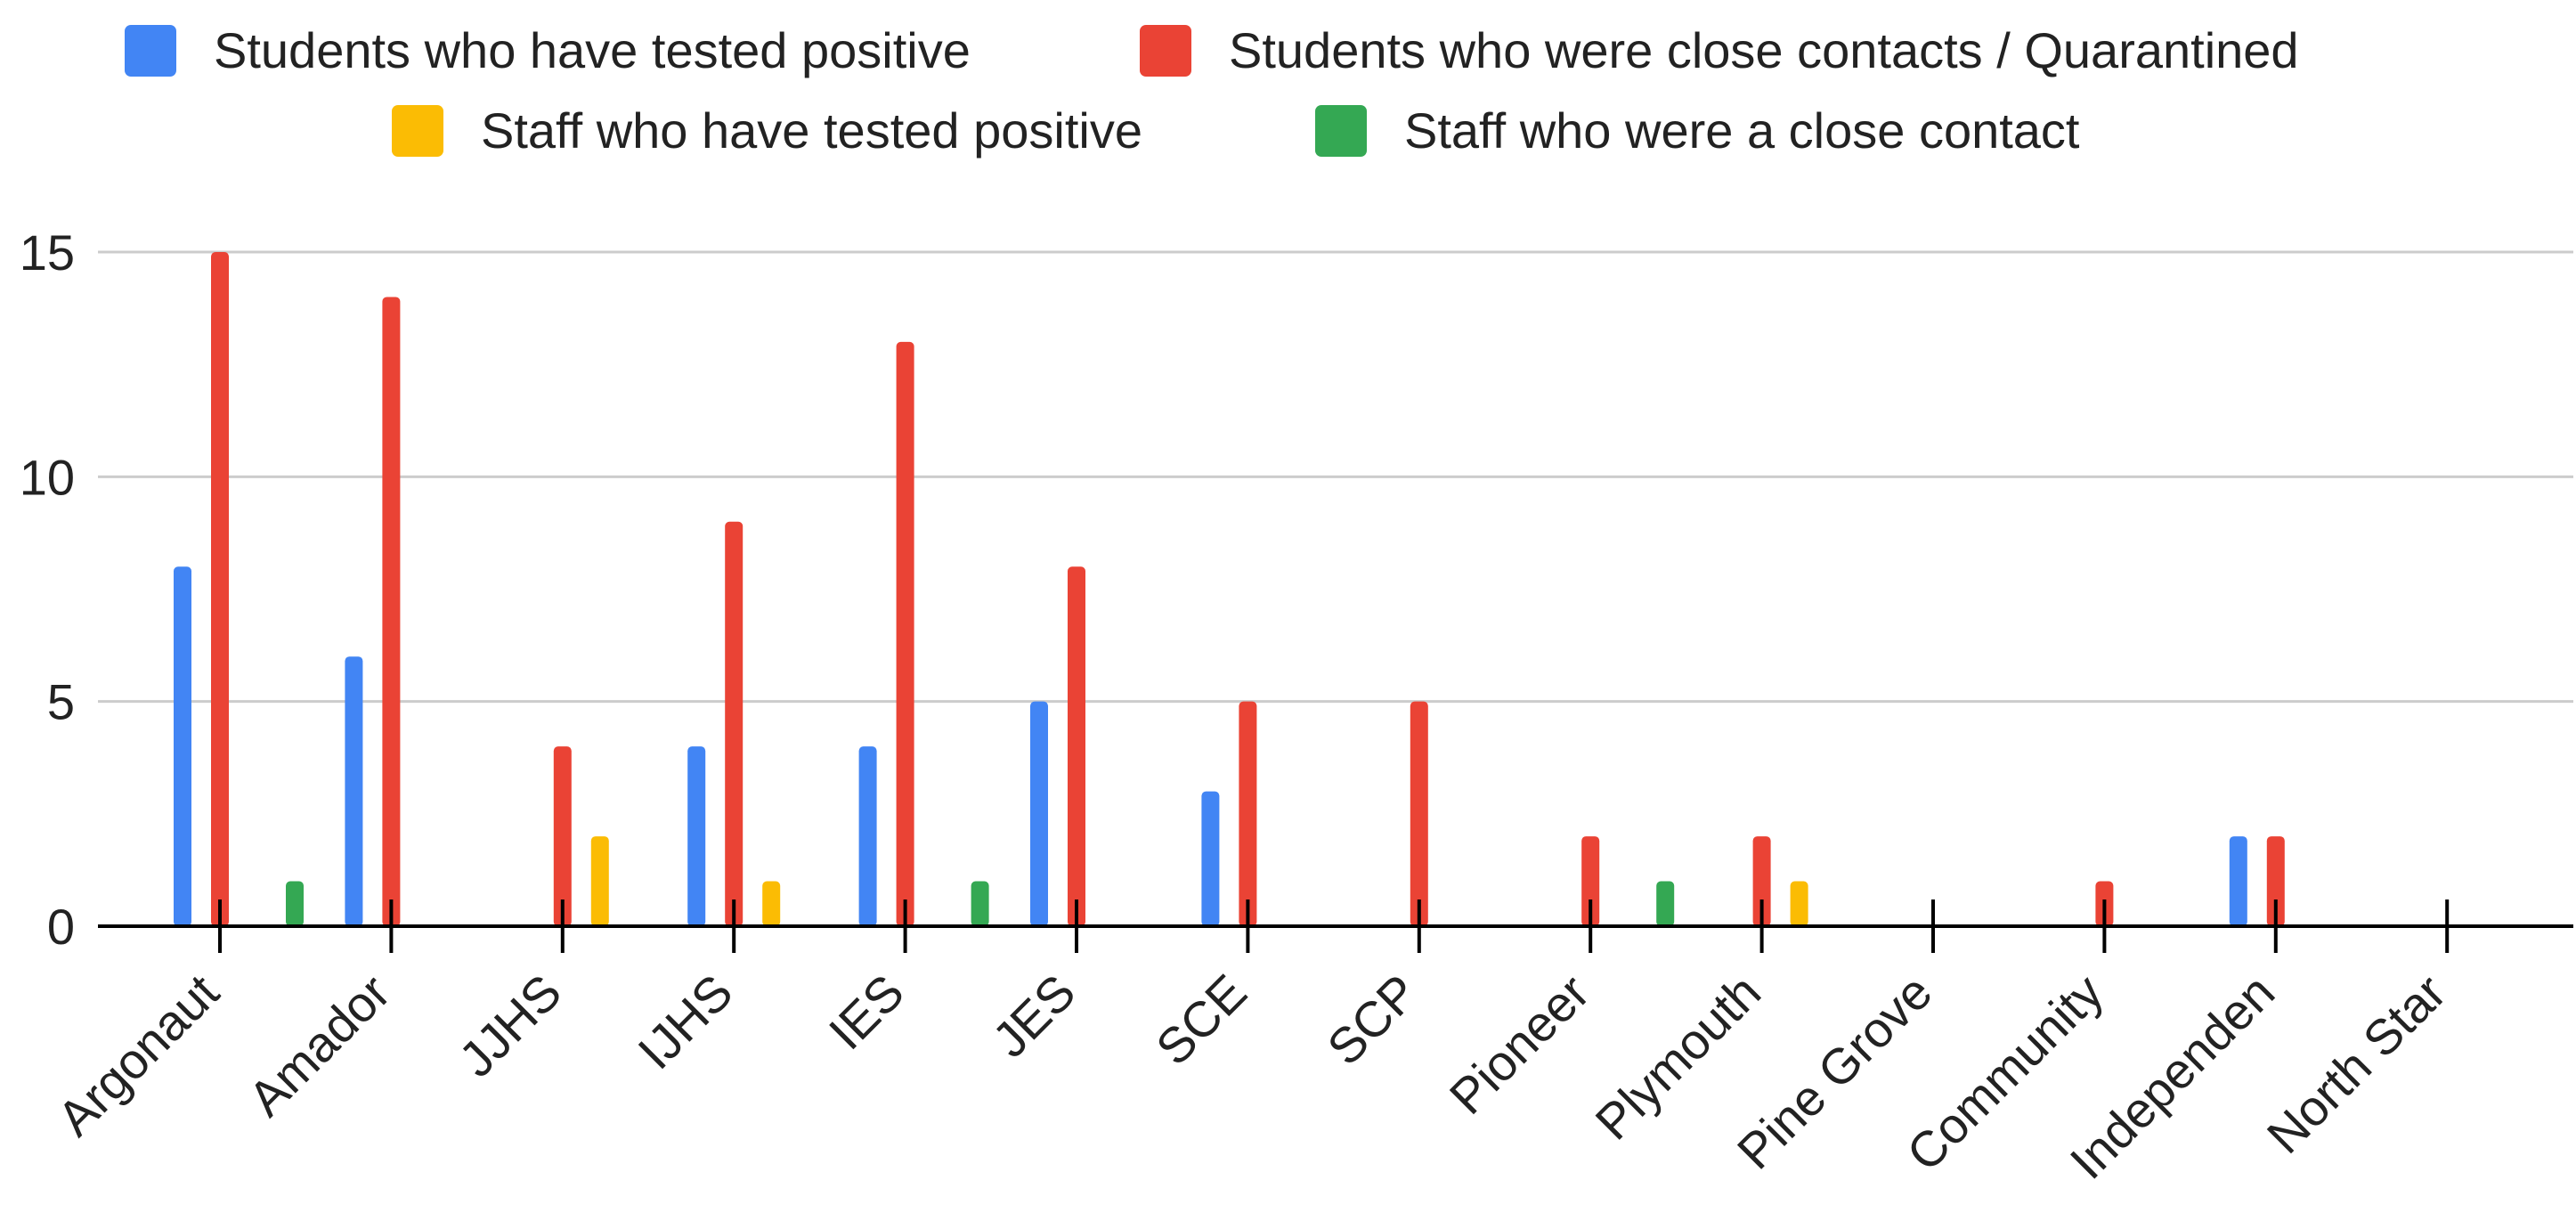  I want to click on legend-label-3: Staff who have tested positive, so click(811, 131).